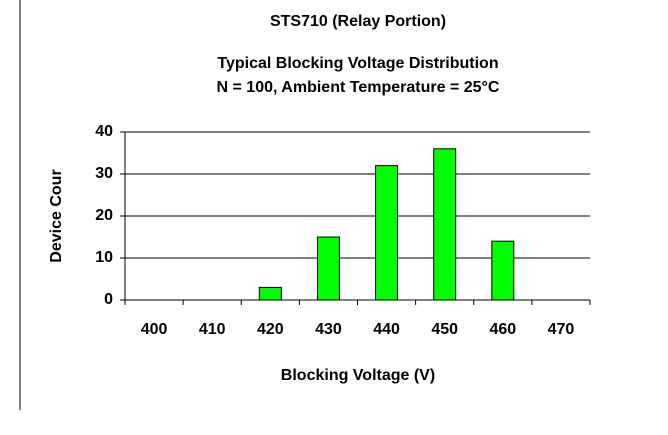 The height and width of the screenshot is (435, 668). I want to click on x-tick-label: 410, so click(212, 329).